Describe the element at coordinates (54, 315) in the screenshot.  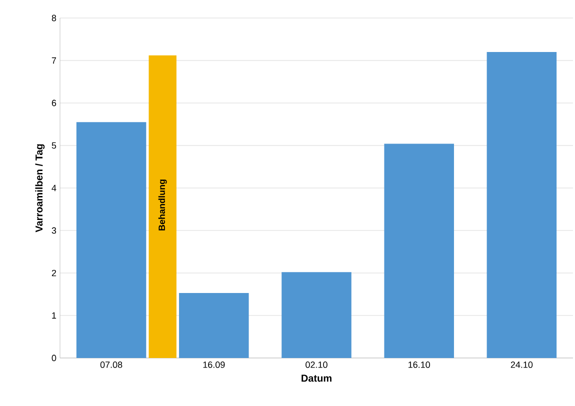
I see `y-tick-label: 1` at that location.